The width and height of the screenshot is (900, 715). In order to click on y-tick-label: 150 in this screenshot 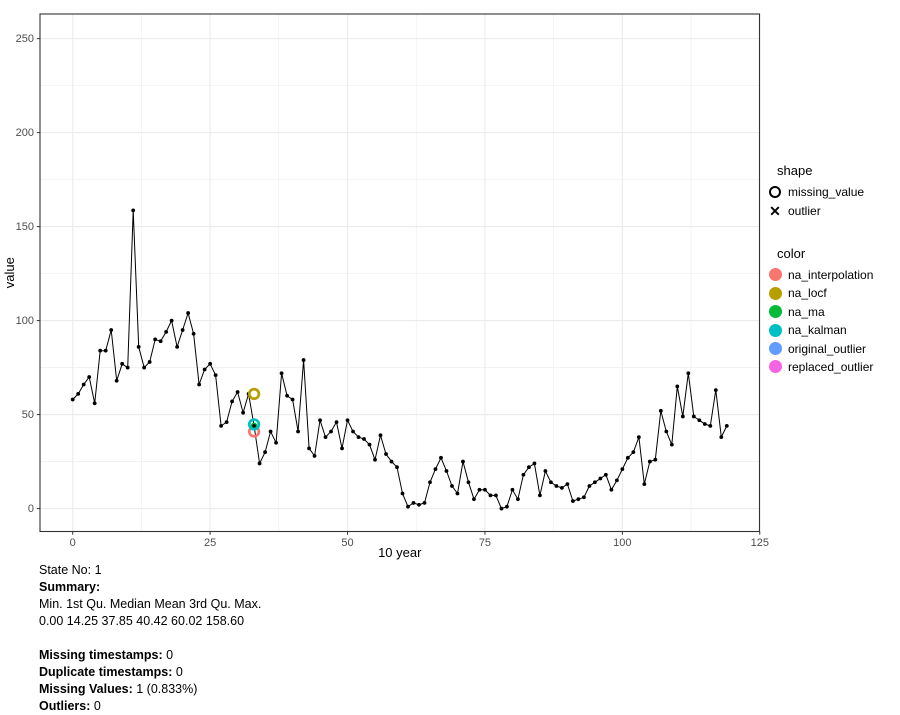, I will do `click(25, 227)`.